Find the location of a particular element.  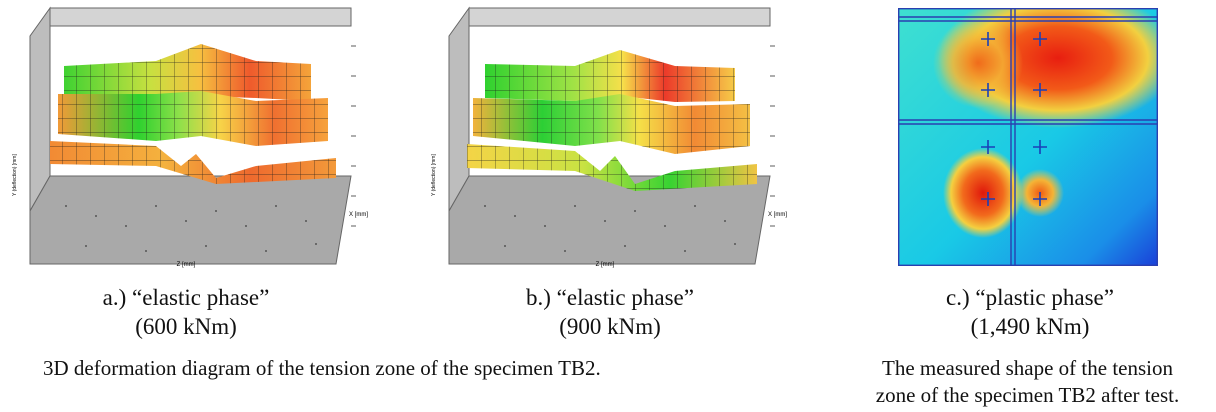

caption-a-title: a.) “elastic phase” is located at coordinates (186, 297).